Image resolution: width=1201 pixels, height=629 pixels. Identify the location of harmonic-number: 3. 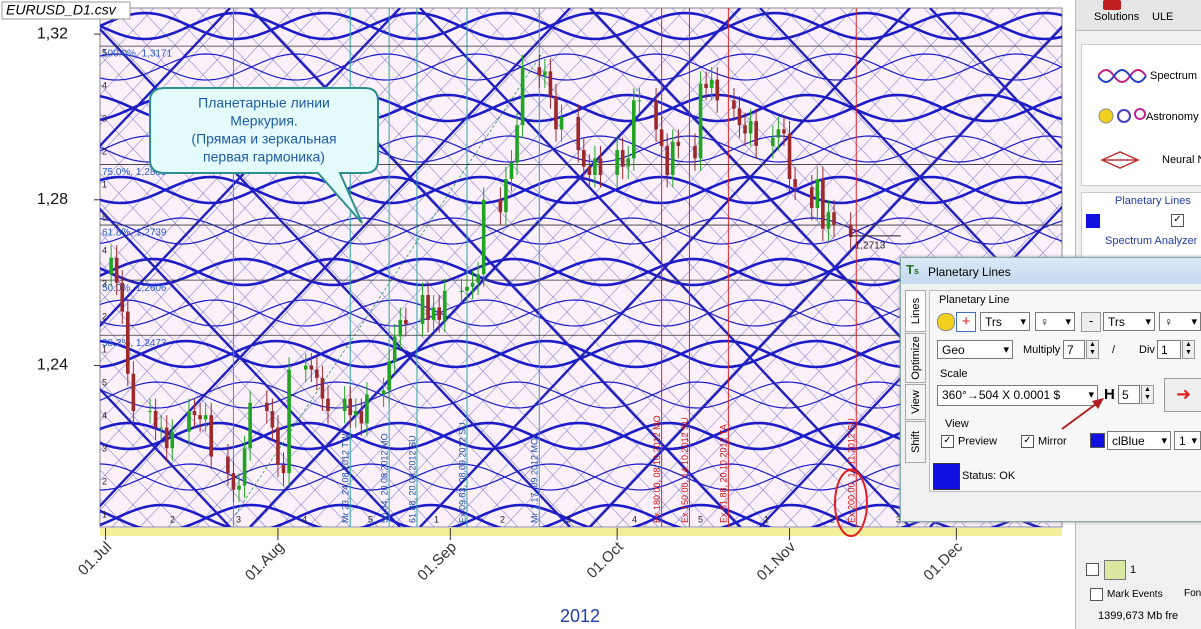
(104, 118).